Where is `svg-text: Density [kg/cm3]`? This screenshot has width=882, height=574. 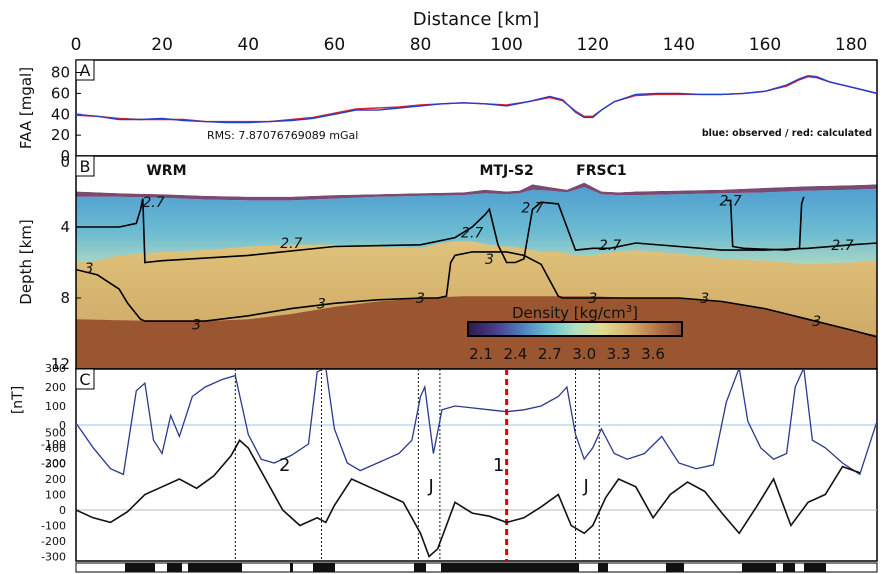
svg-text: Density [kg/cm3] is located at coordinates (575, 313).